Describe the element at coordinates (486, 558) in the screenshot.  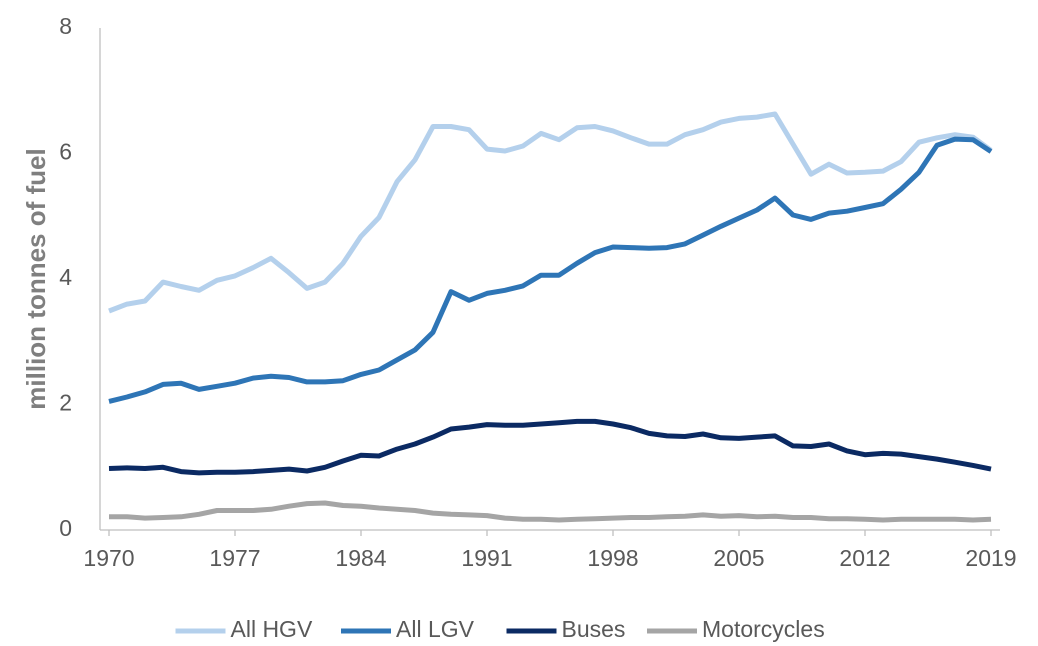
I see `x-tick-label: 1991` at that location.